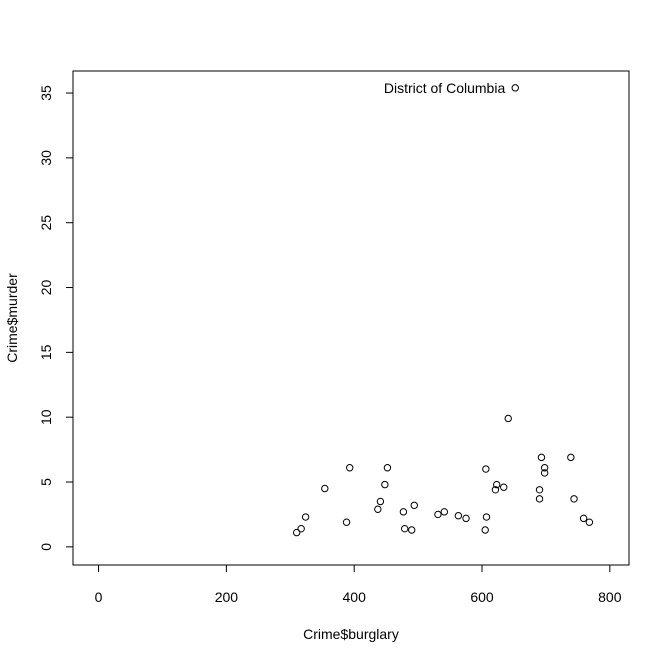 The height and width of the screenshot is (658, 666). What do you see at coordinates (46, 158) in the screenshot?
I see `y-tick-label: 30` at bounding box center [46, 158].